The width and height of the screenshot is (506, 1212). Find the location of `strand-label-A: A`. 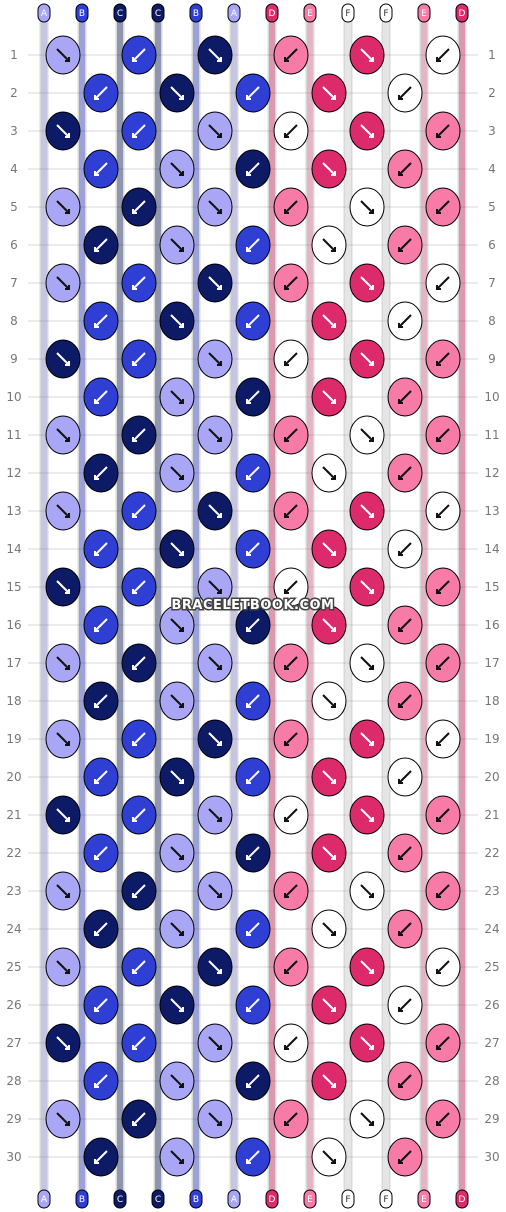

strand-label-A: A is located at coordinates (234, 1199).